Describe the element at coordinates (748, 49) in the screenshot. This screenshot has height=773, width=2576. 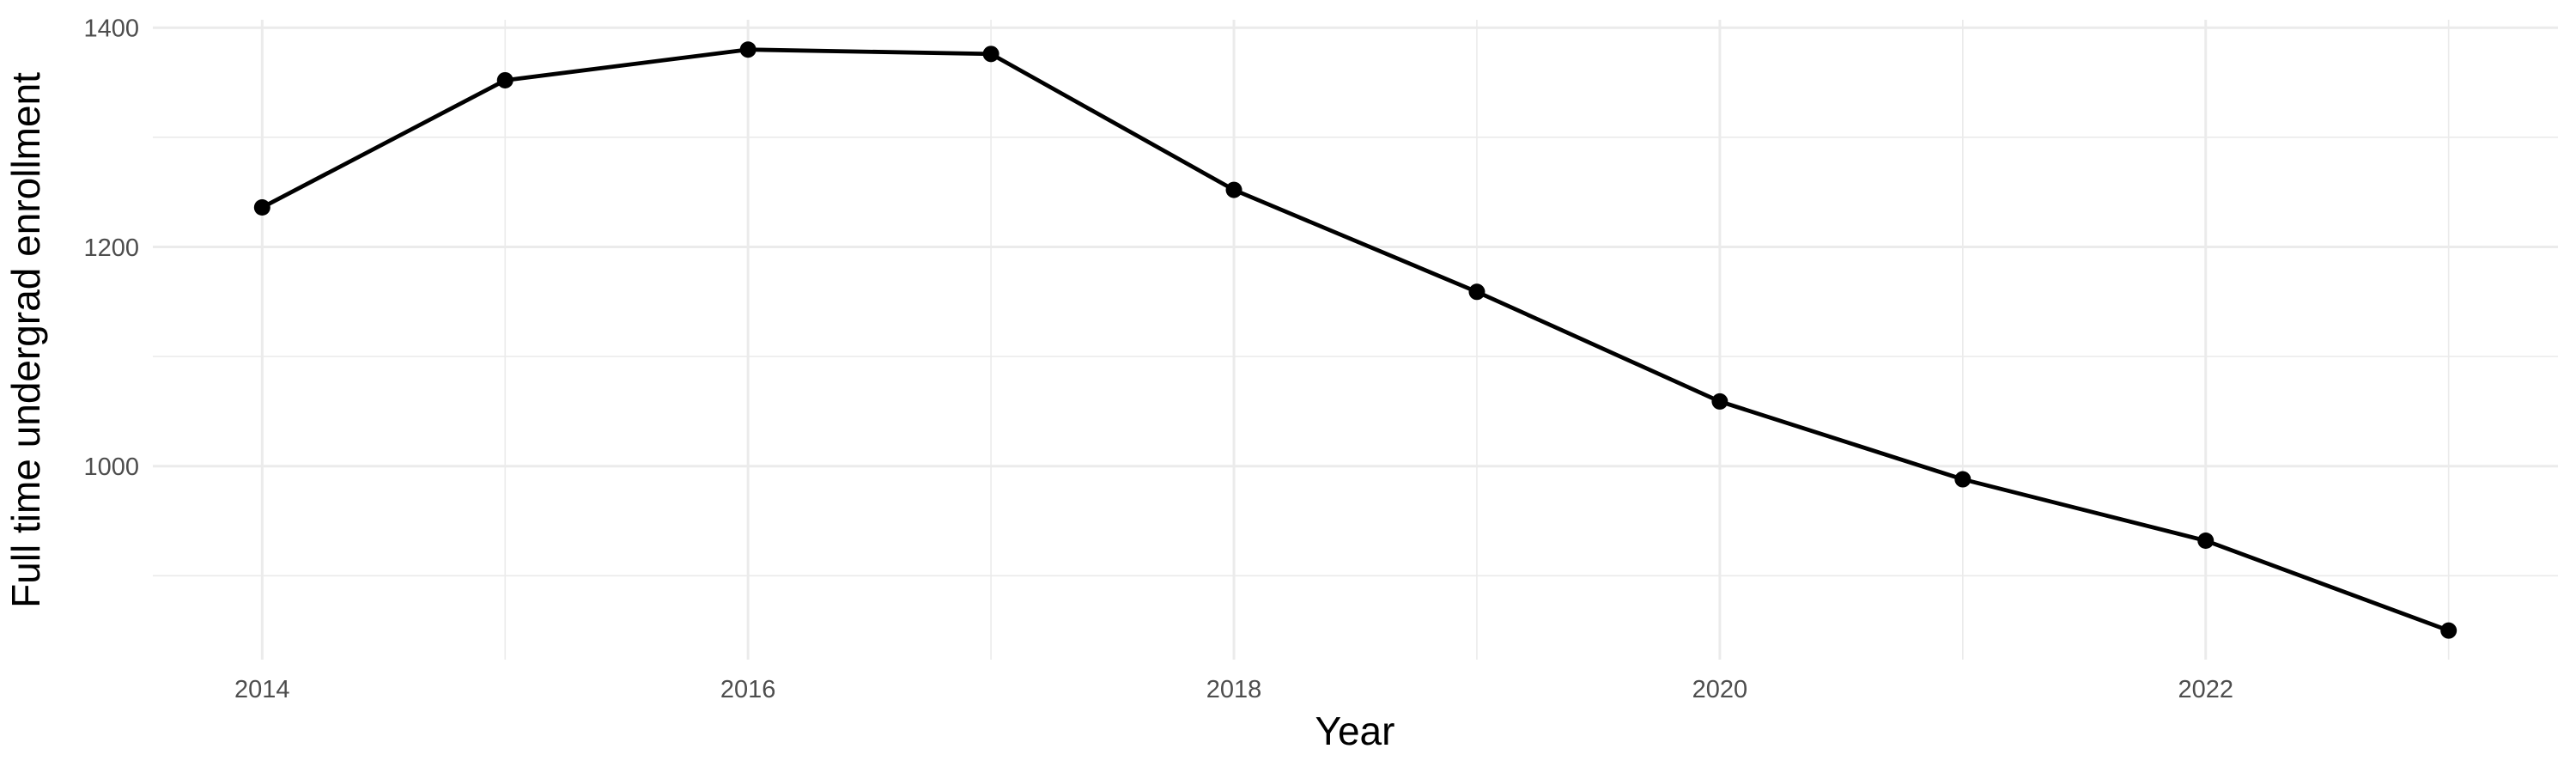
I see `data-point-2016` at that location.